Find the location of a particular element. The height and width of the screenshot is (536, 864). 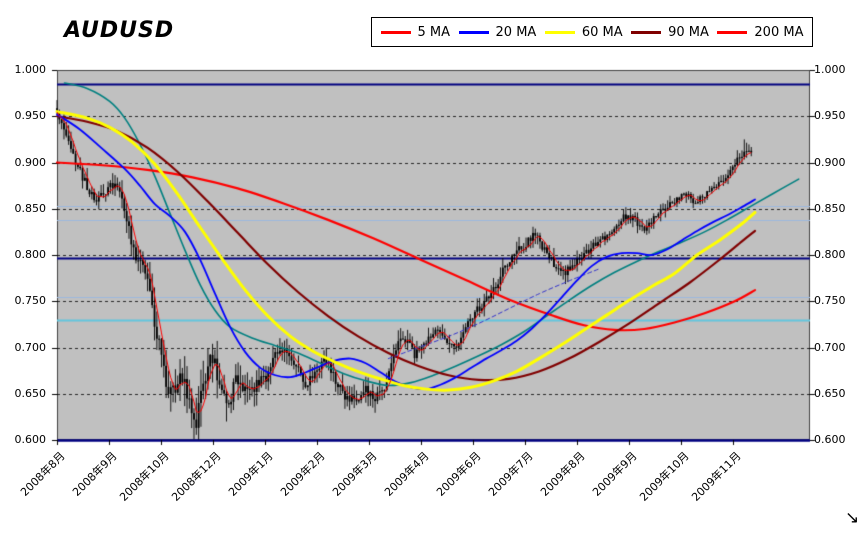

x-tick-label: 2008年9月 is located at coordinates (95, 474).